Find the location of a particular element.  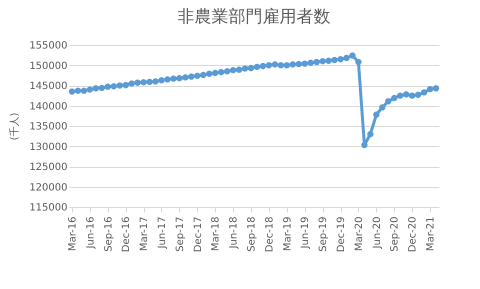

y-tick-label: 115000 is located at coordinates (48, 208).